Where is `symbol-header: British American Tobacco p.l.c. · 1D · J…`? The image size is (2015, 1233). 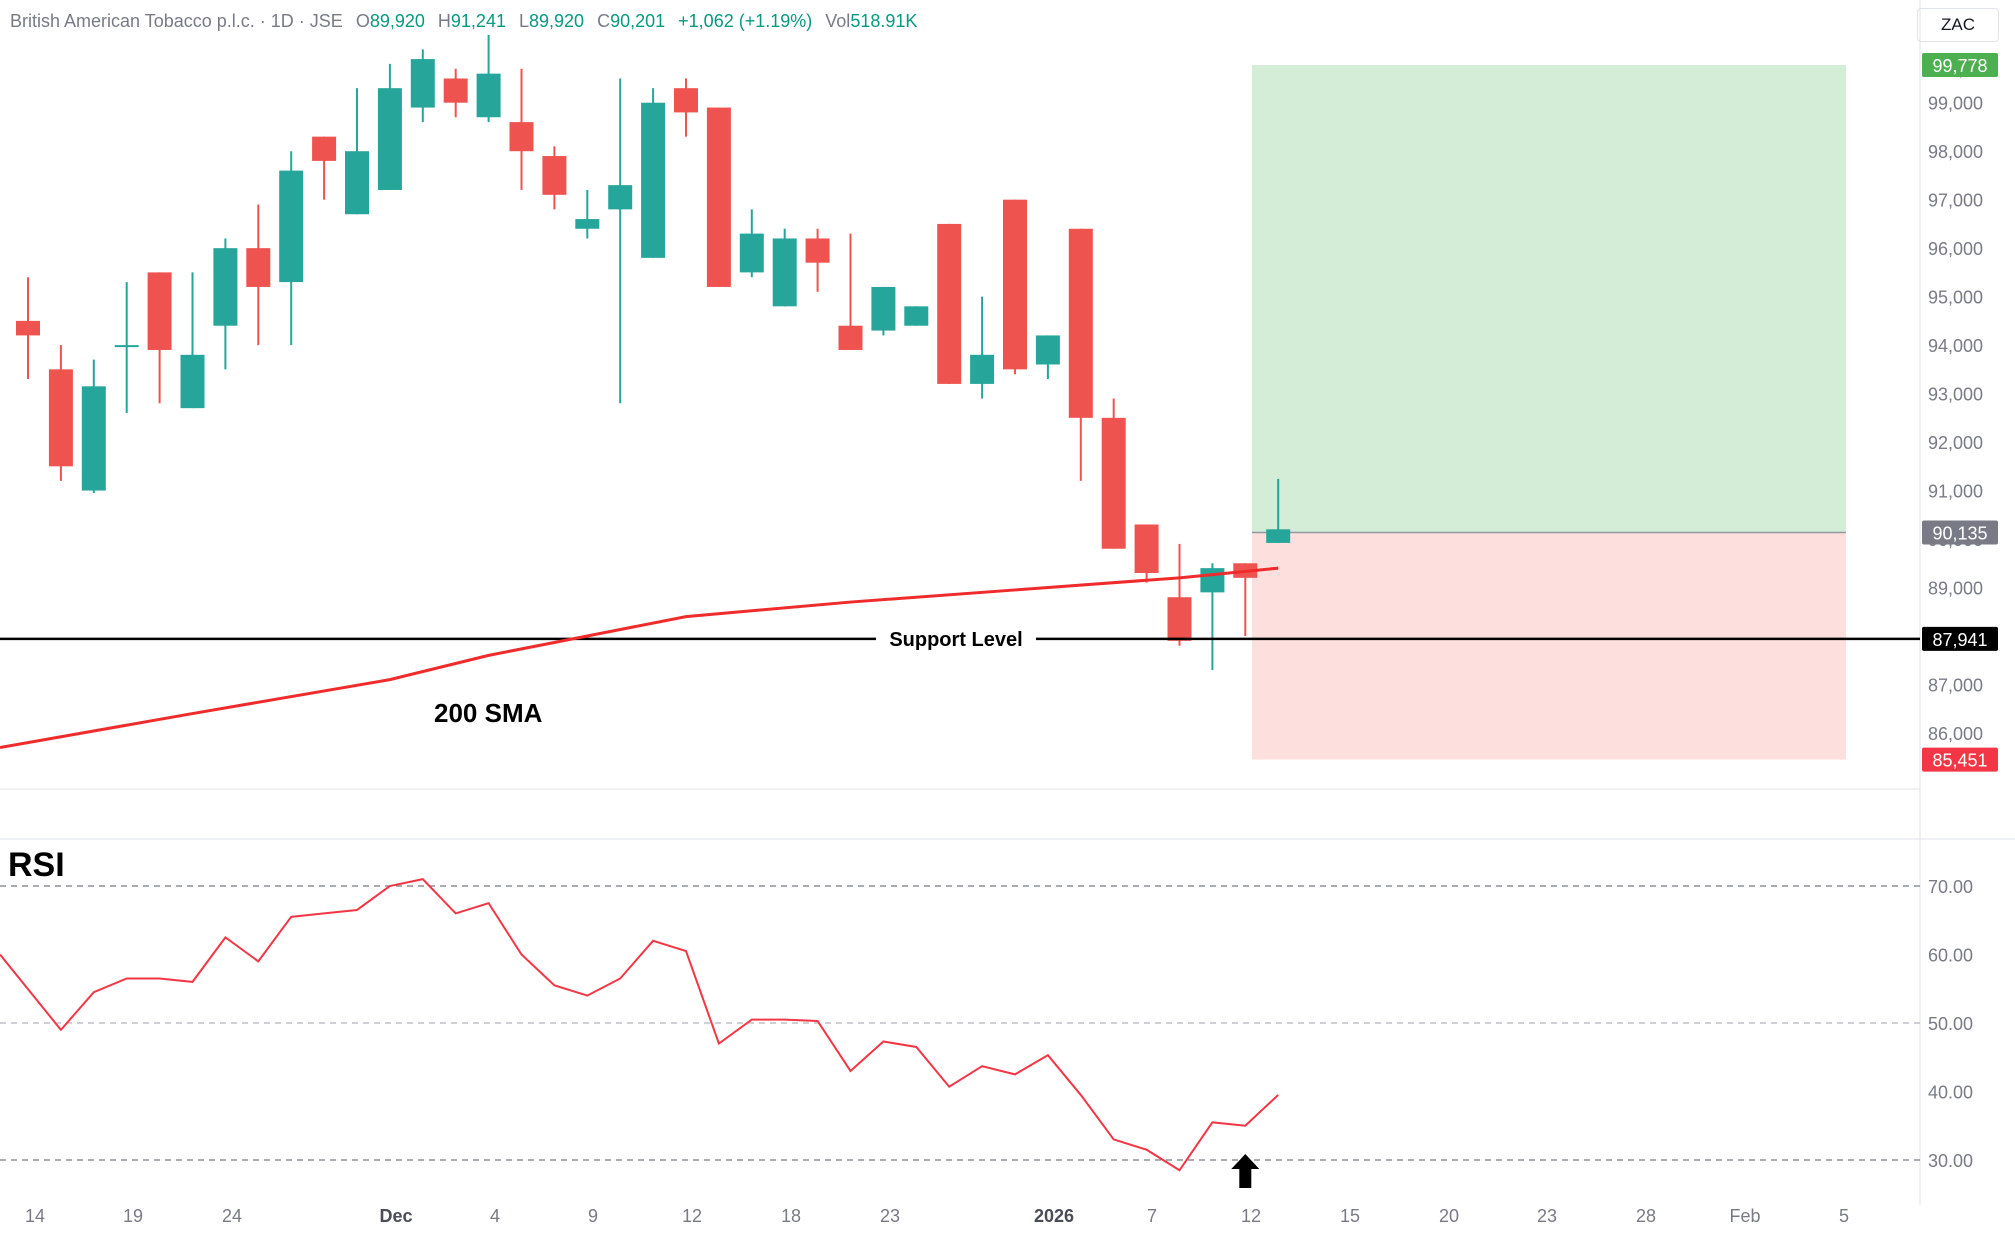
symbol-header: British American Tobacco p.l.c. · 1D · J… is located at coordinates (463, 21).